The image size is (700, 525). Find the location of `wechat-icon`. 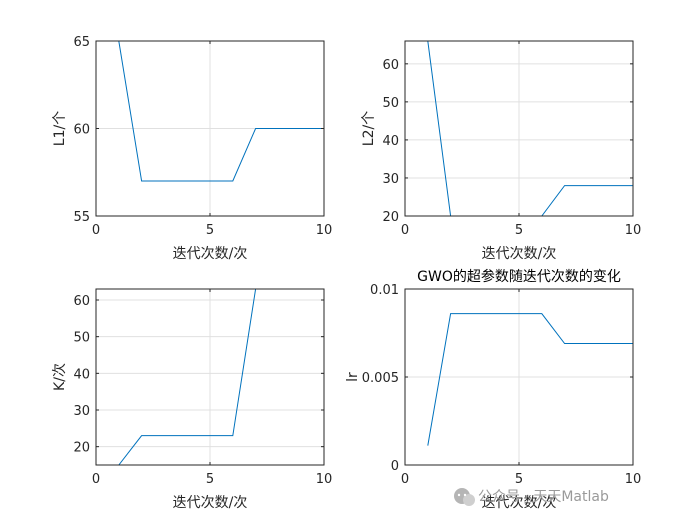

wechat-icon is located at coordinates (464, 497).